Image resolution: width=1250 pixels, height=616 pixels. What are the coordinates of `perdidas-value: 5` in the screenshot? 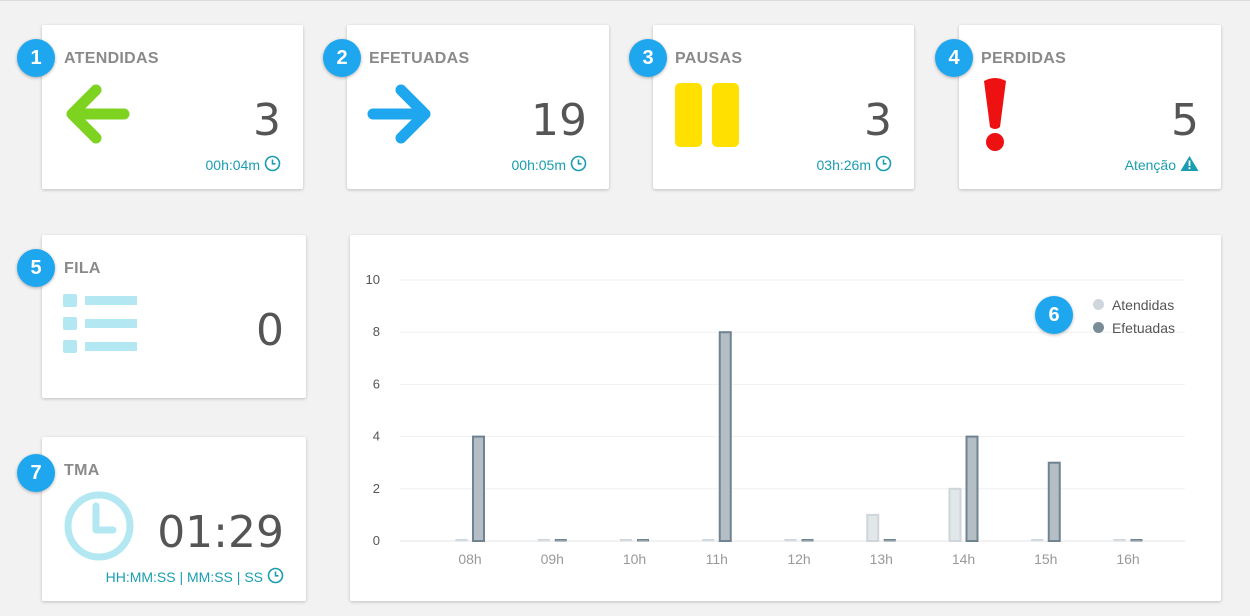 It's located at (1185, 120).